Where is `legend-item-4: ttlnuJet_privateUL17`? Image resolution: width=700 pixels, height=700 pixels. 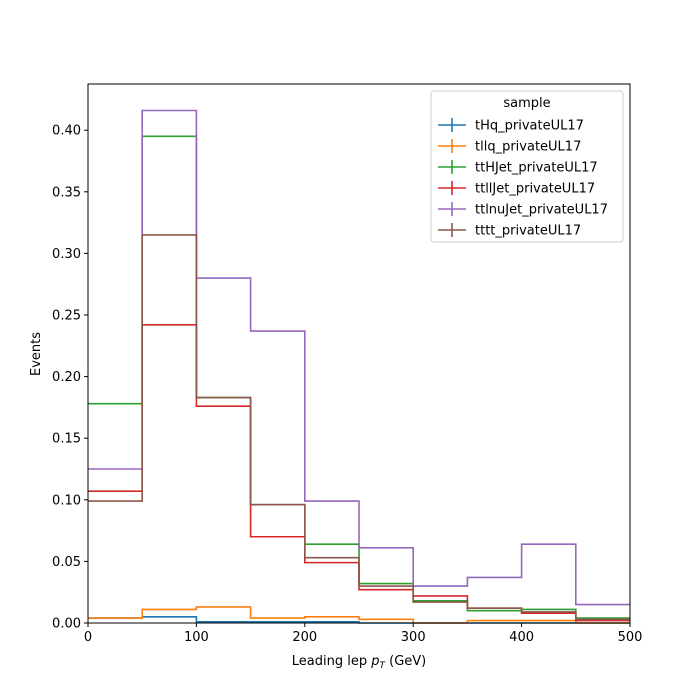
legend-item-4: ttlnuJet_privateUL17 is located at coordinates (523, 210).